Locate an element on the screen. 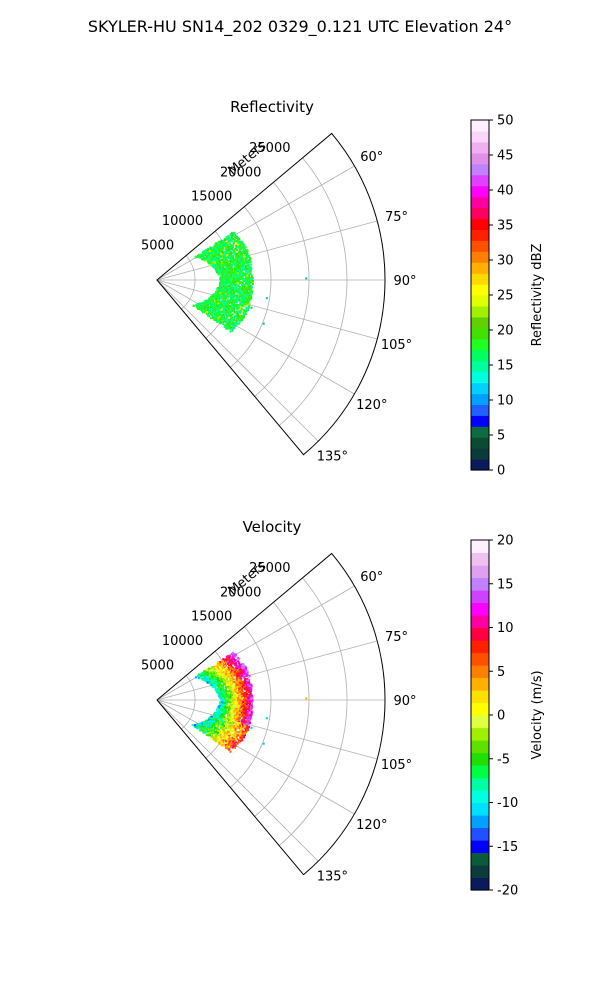  range-ring is located at coordinates (282, 709).